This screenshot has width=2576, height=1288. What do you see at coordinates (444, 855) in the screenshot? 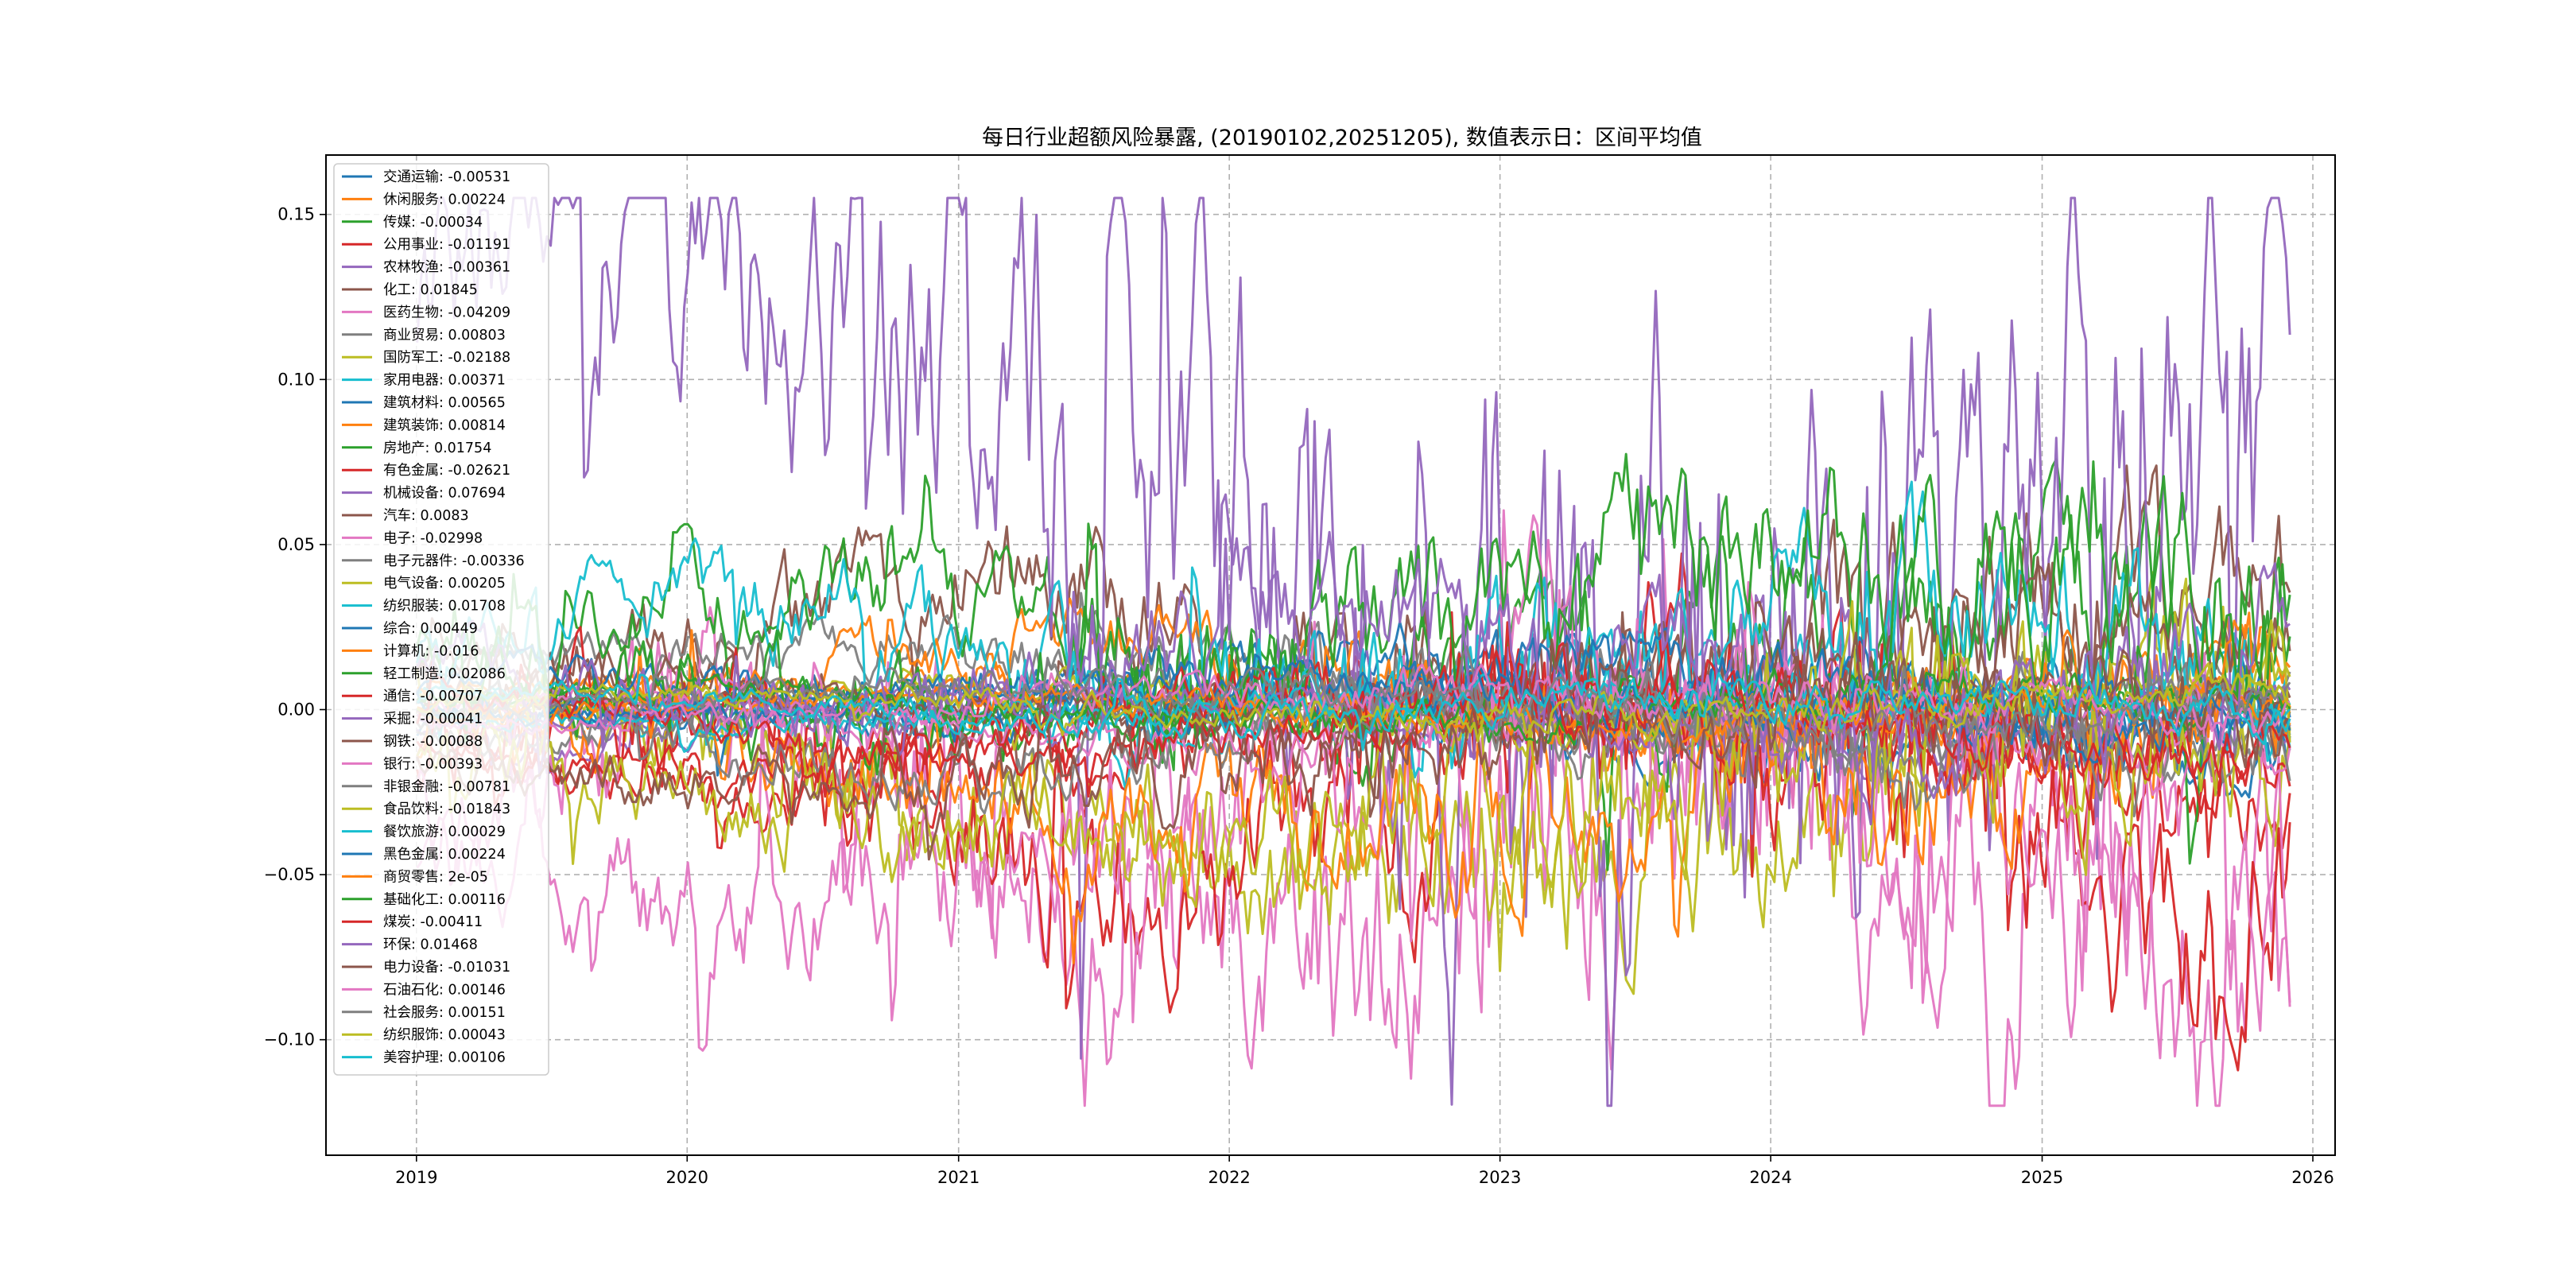
I see `legend-entry: 黑色金属: 0.00224` at bounding box center [444, 855].